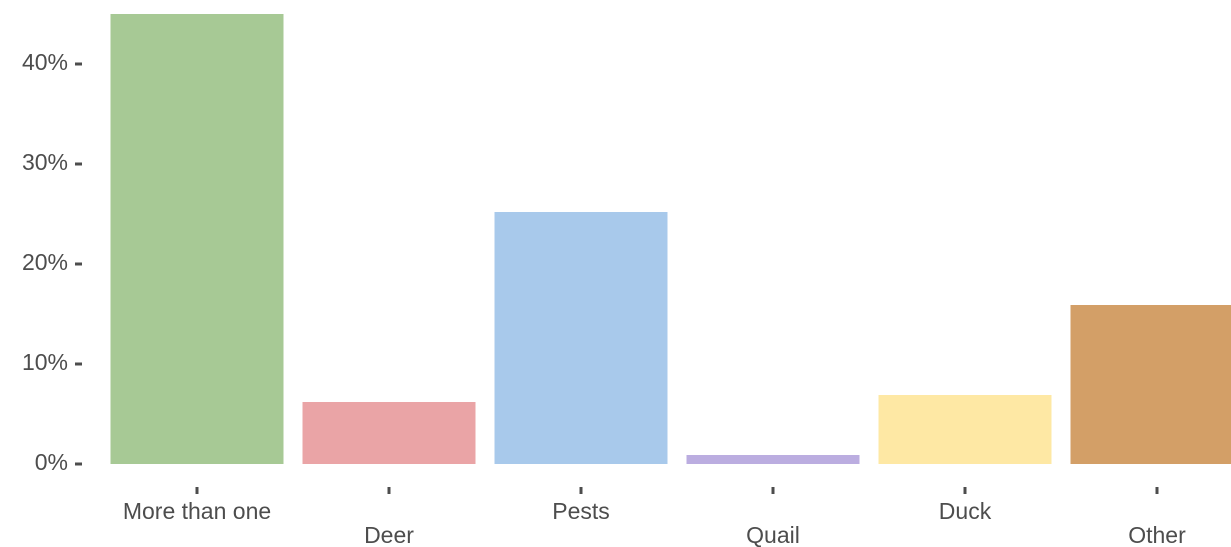  I want to click on x-tick-label: Deer, so click(389, 534).